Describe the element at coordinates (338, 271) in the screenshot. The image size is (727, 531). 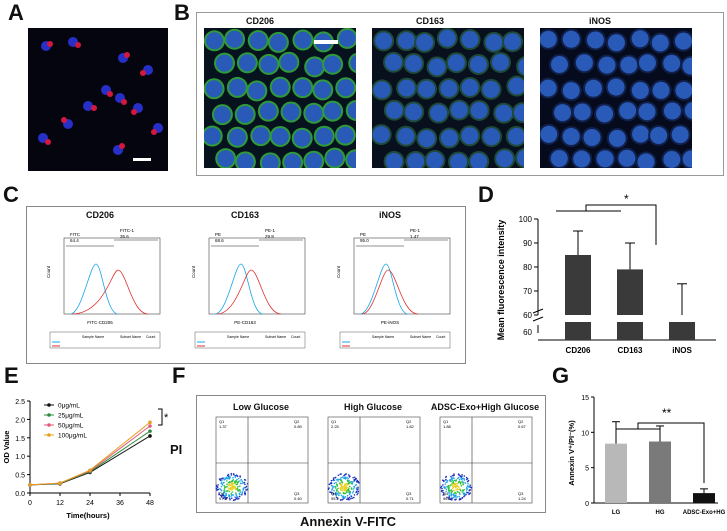
I see `axis-ylabel: Count` at that location.